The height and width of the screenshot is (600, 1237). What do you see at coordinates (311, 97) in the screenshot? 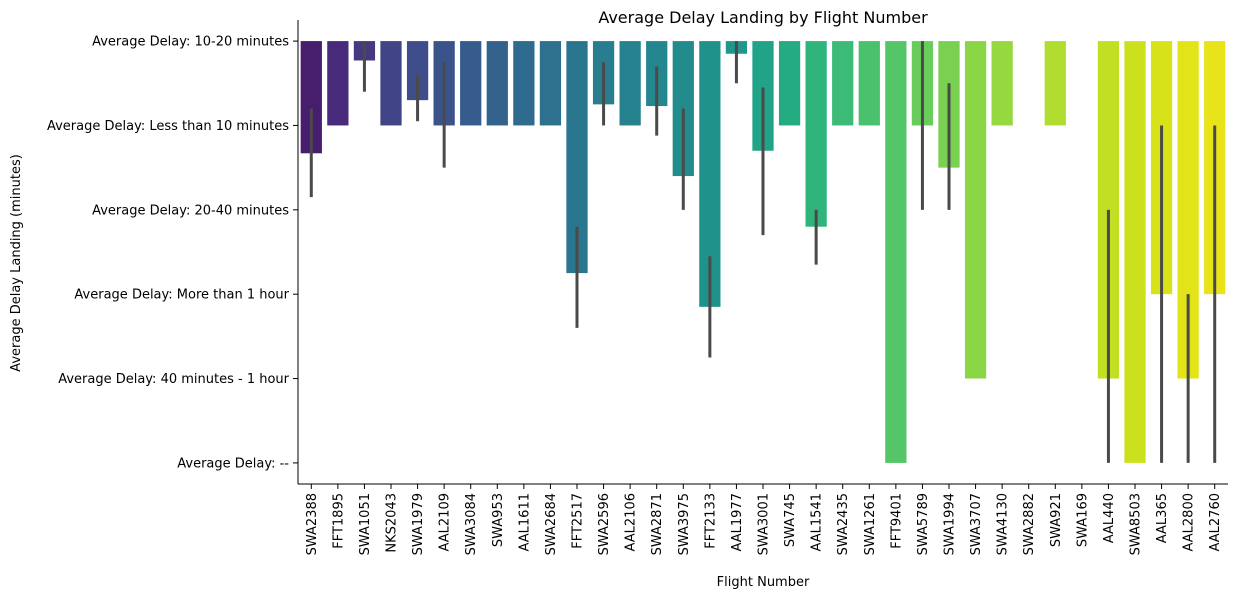
I see `bar-swa2388` at bounding box center [311, 97].